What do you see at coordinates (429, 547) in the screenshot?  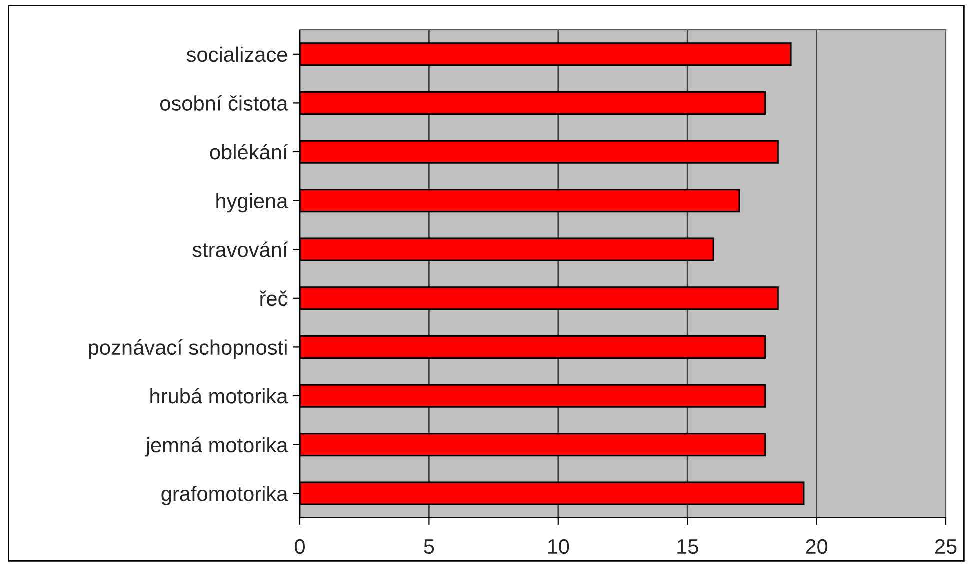 I see `x-tick-label: 5` at bounding box center [429, 547].